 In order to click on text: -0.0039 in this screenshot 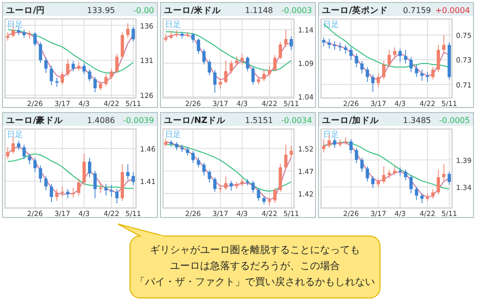, I will do `click(138, 120)`.